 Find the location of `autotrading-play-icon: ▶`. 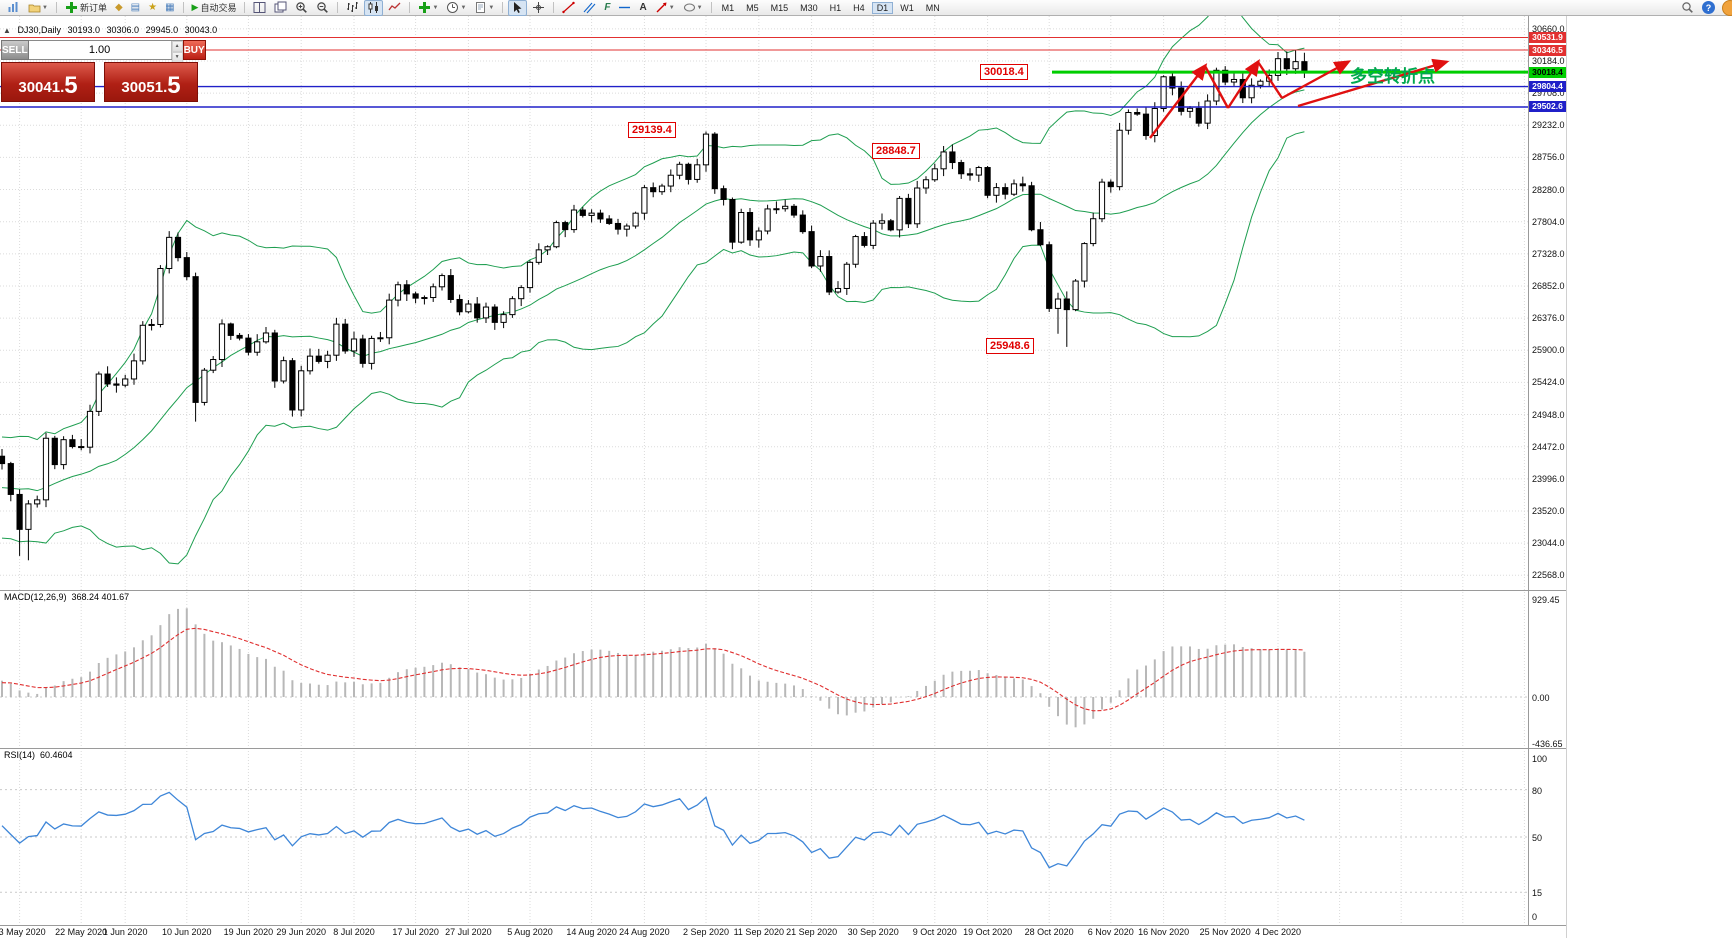

autotrading-play-icon: ▶ is located at coordinates (195, 7).